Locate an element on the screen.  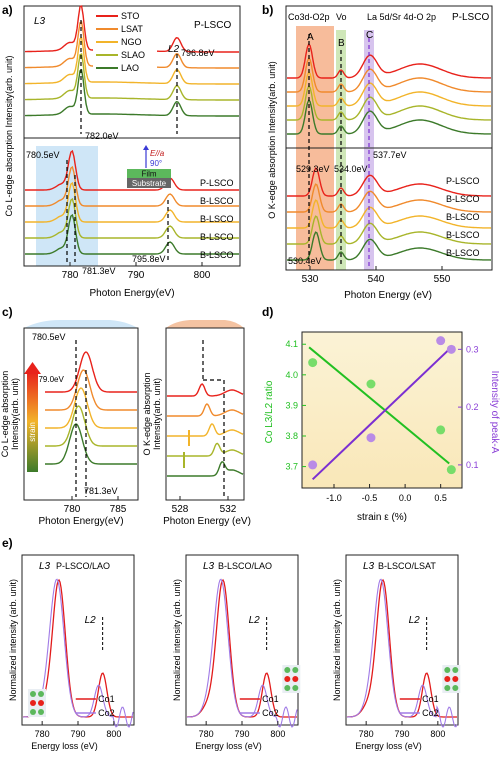
panel-b-ylabel: O K-edge absorption Intensity(arb. unit) is located at coordinates (272, 140).